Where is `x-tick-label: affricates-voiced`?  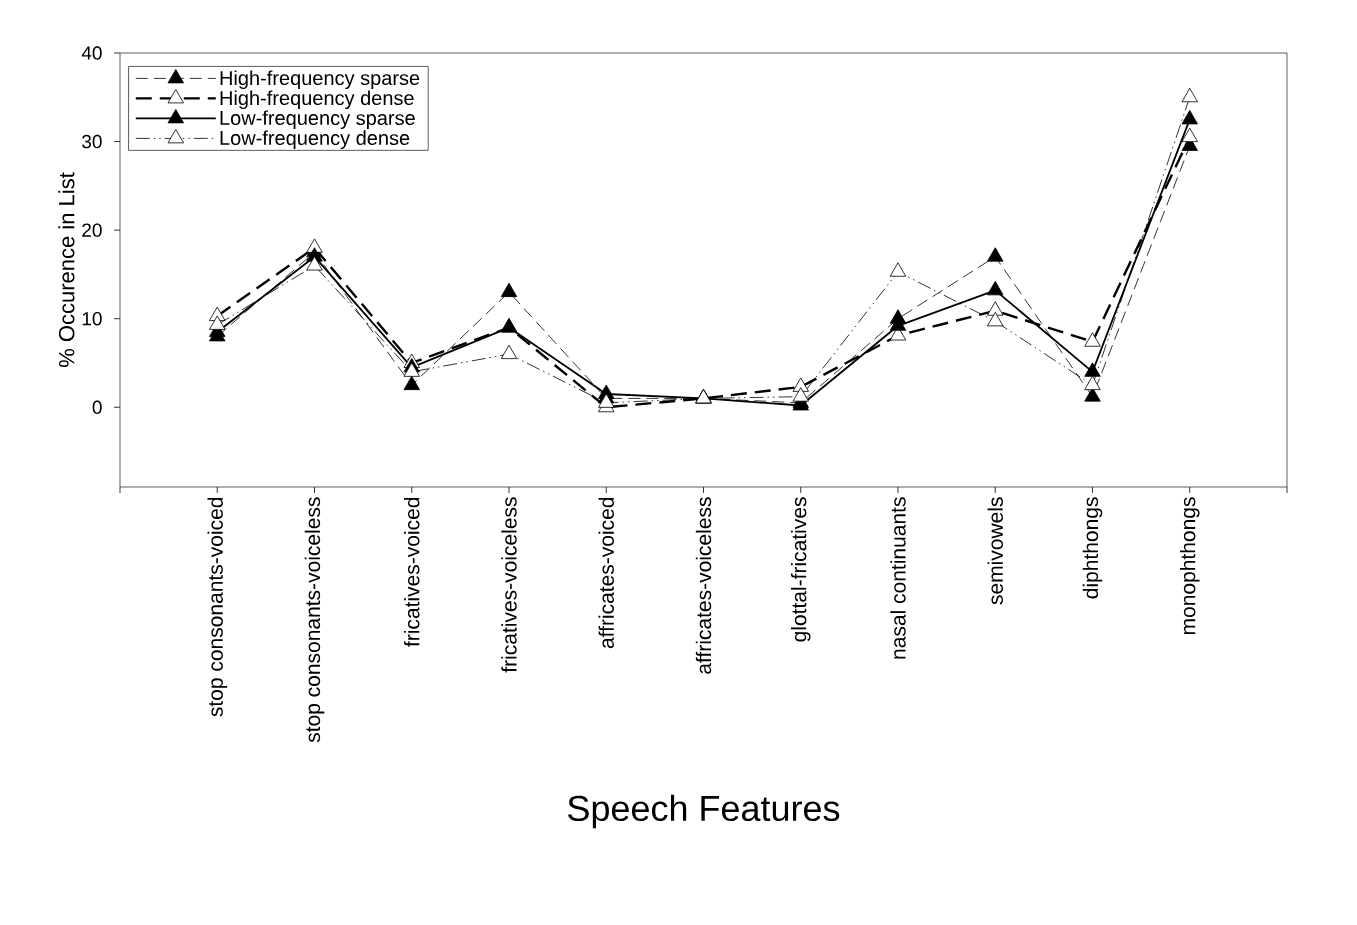 x-tick-label: affricates-voiced is located at coordinates (606, 573).